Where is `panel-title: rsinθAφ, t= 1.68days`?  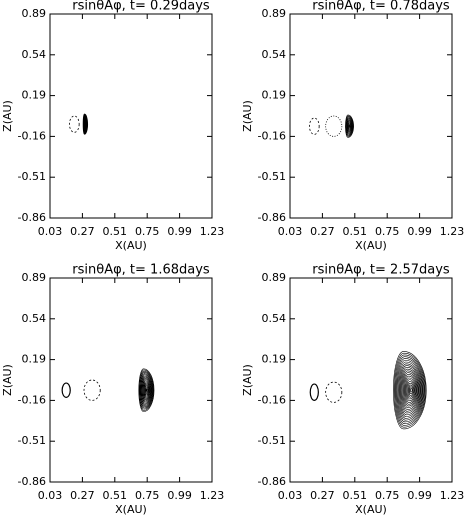
panel-title: rsinθAφ, t= 1.68days is located at coordinates (141, 270).